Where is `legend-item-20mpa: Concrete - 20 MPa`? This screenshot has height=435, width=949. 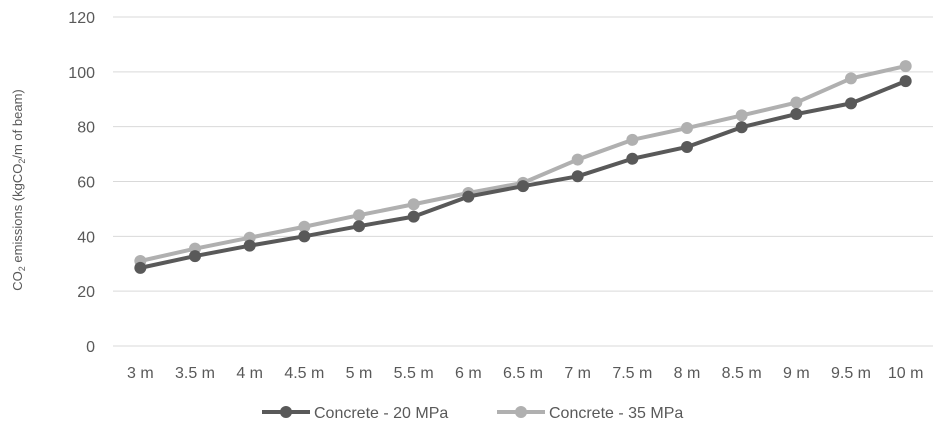 legend-item-20mpa: Concrete - 20 MPa is located at coordinates (355, 413).